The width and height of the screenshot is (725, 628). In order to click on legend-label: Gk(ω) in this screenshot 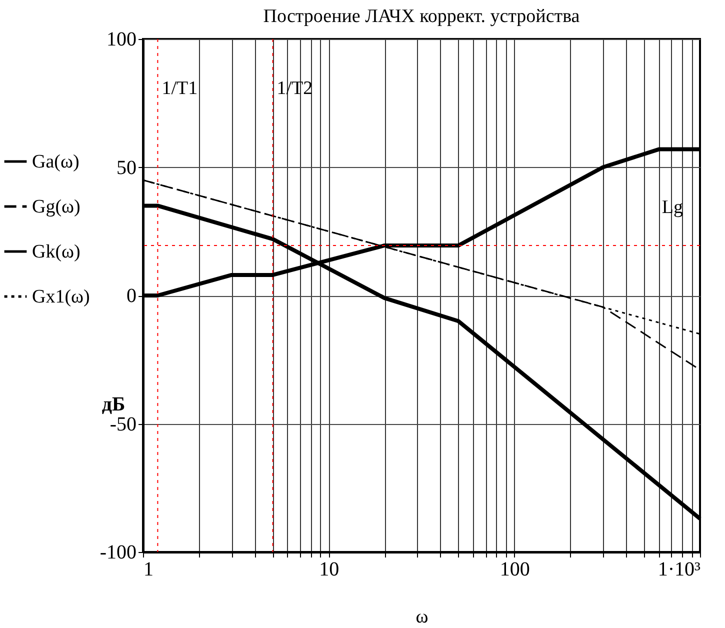, I will do `click(56, 252)`.